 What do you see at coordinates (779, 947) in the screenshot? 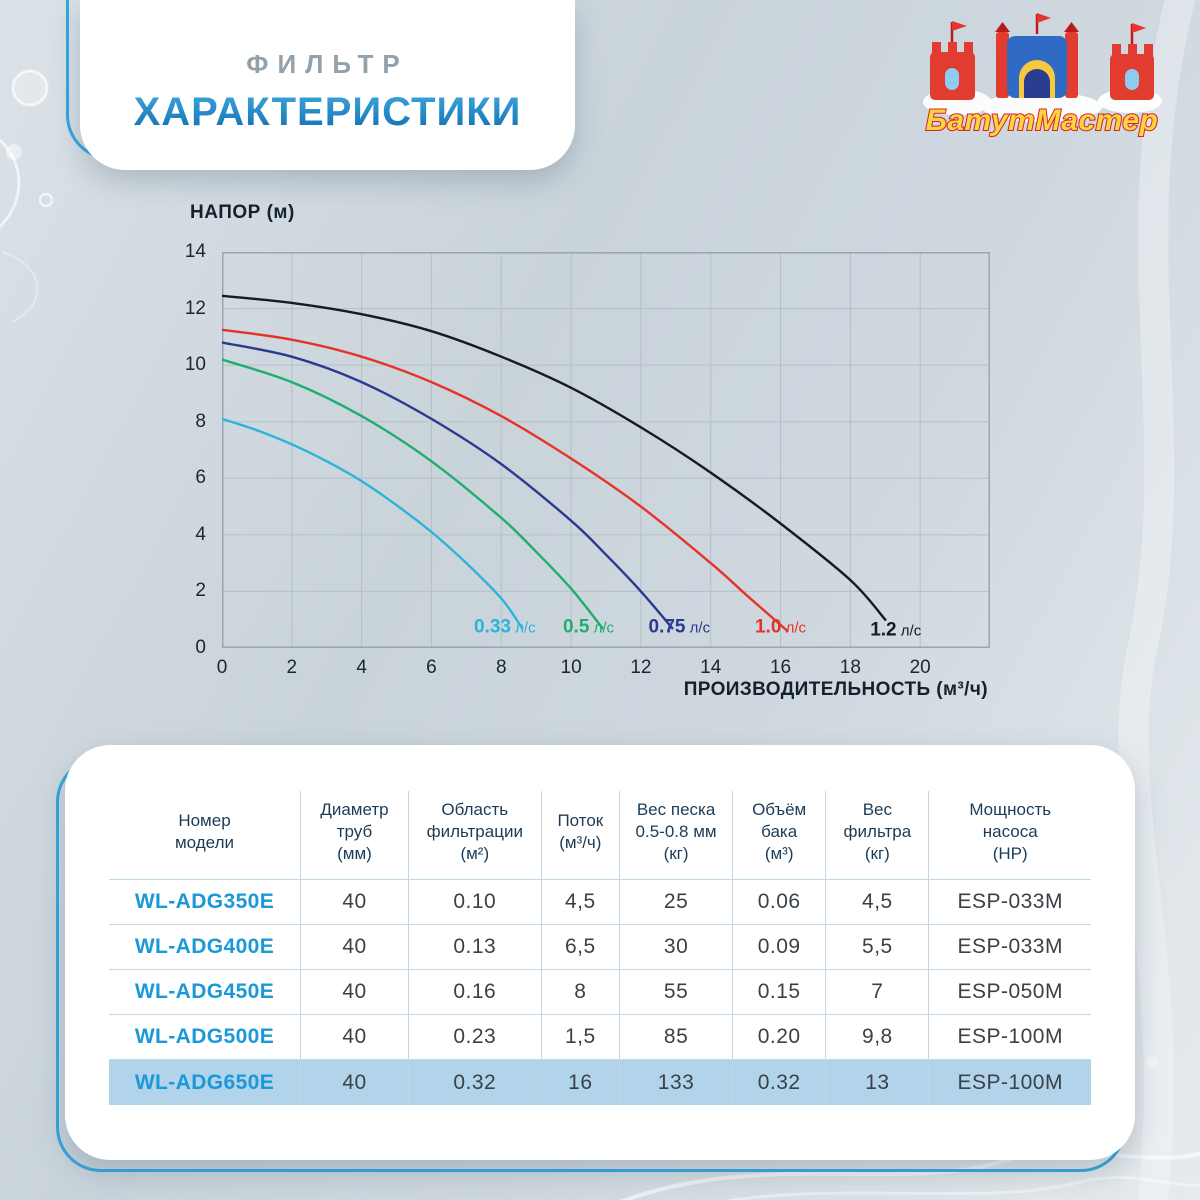
I see `value-cell: 0.09` at bounding box center [779, 947].